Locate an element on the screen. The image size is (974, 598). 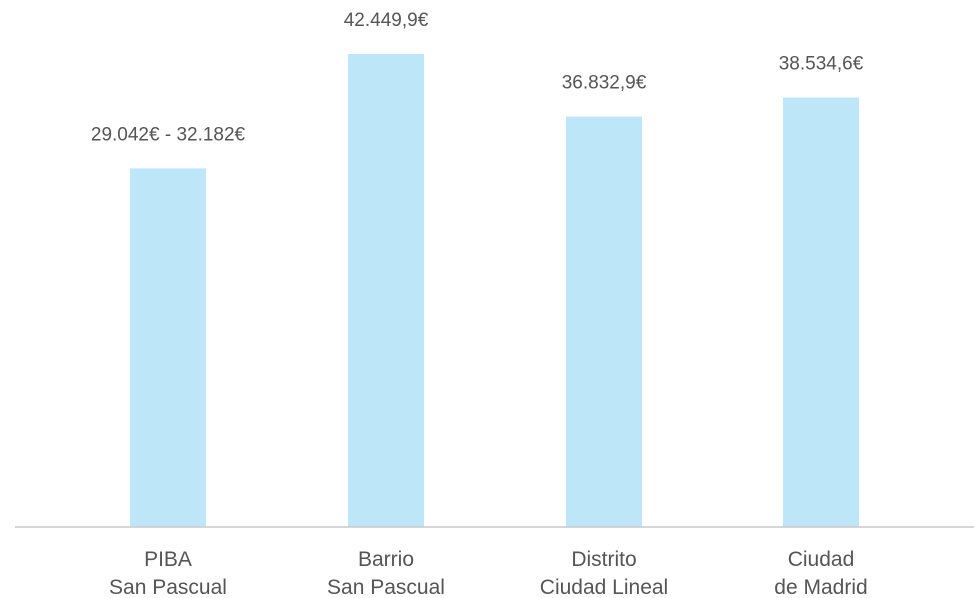
category-label-1-line-2: San Pascual is located at coordinates (168, 587).